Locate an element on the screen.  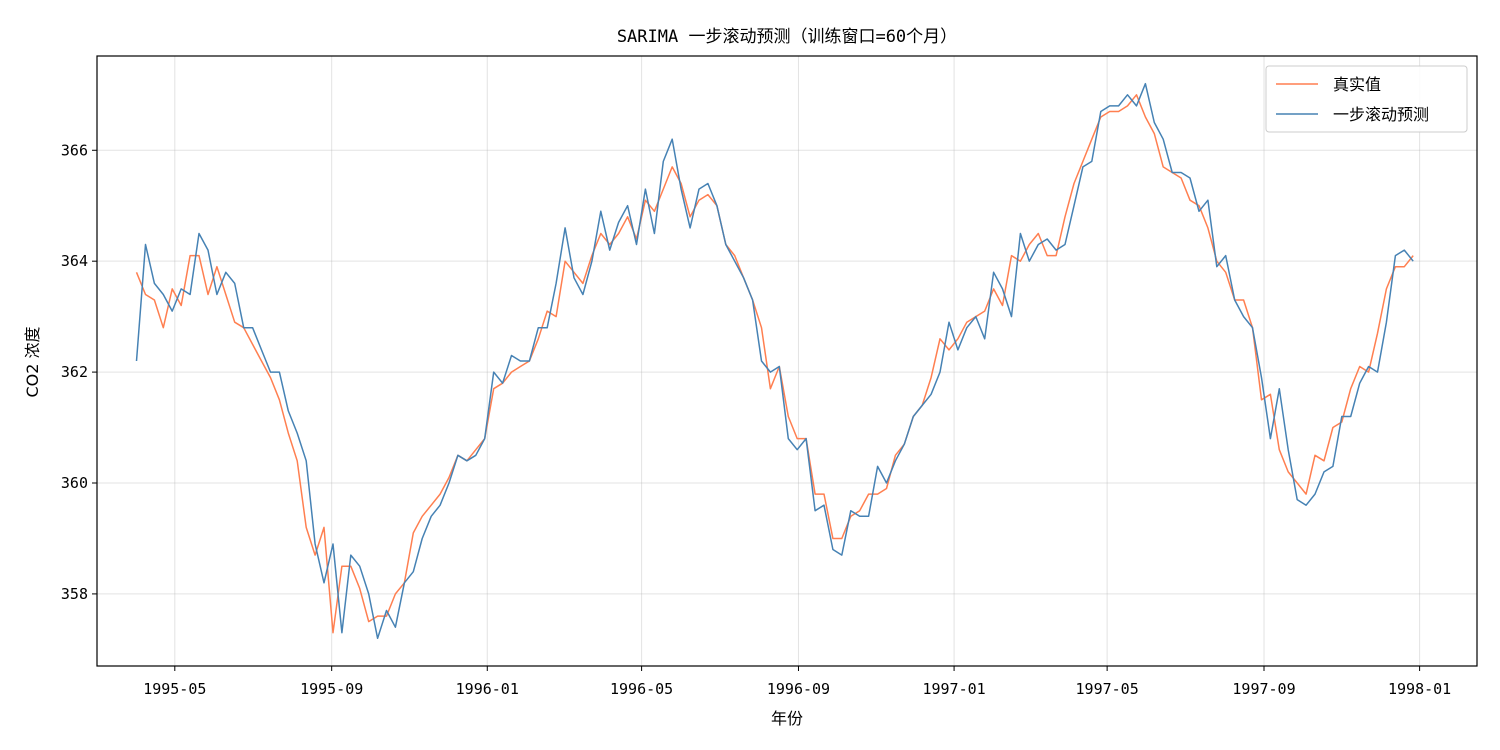
legend-box is located at coordinates (1366, 99).